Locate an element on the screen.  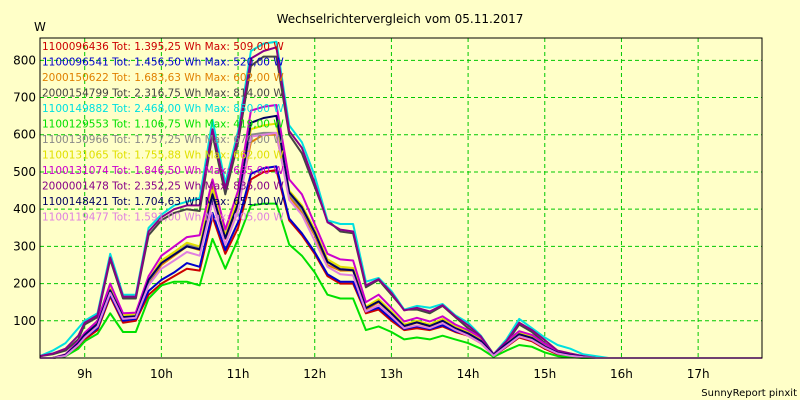
x-ticks: 9h 10h 11h 12h 13h 14h 15h 16h 17h is located at coordinates (393, 374).